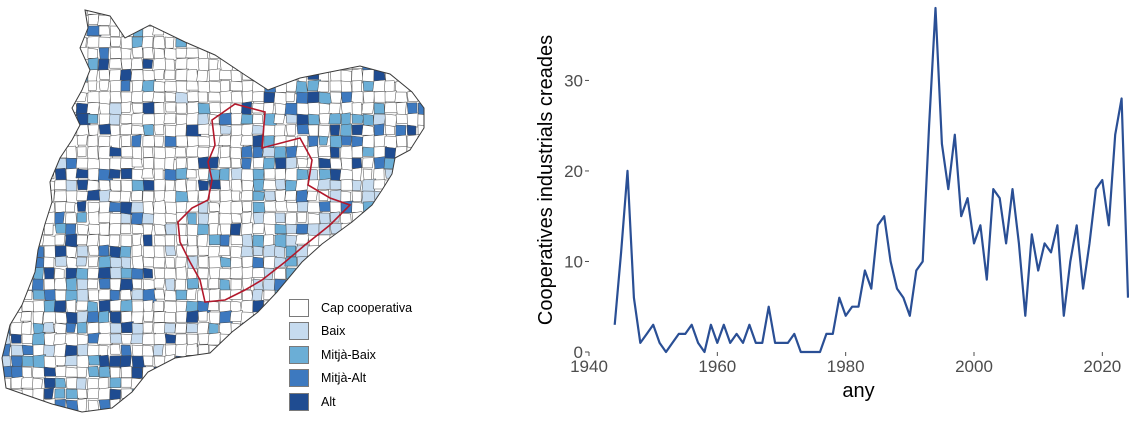 Image resolution: width=1129 pixels, height=421 pixels. Describe the element at coordinates (350, 355) in the screenshot. I see `legend-item-mitja-baix: Mitjà-Baix` at that location.